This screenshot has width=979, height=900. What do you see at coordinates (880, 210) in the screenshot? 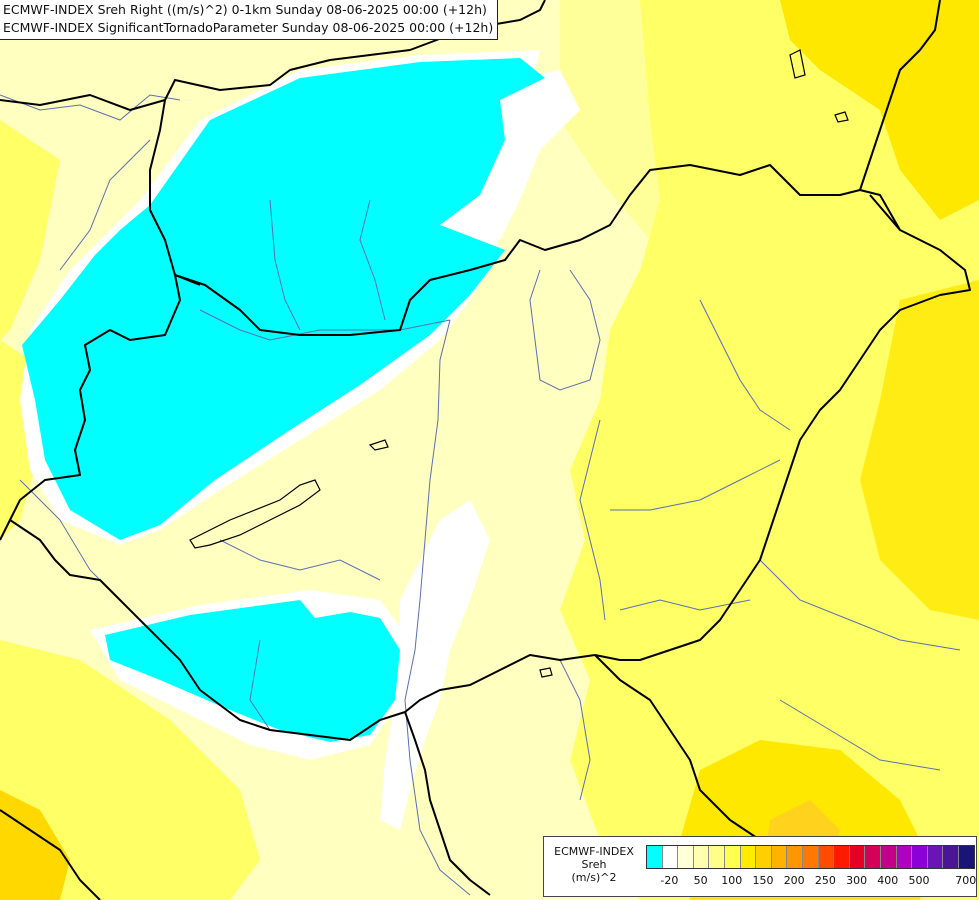
I see `border-ukraine-romania` at bounding box center [880, 210].